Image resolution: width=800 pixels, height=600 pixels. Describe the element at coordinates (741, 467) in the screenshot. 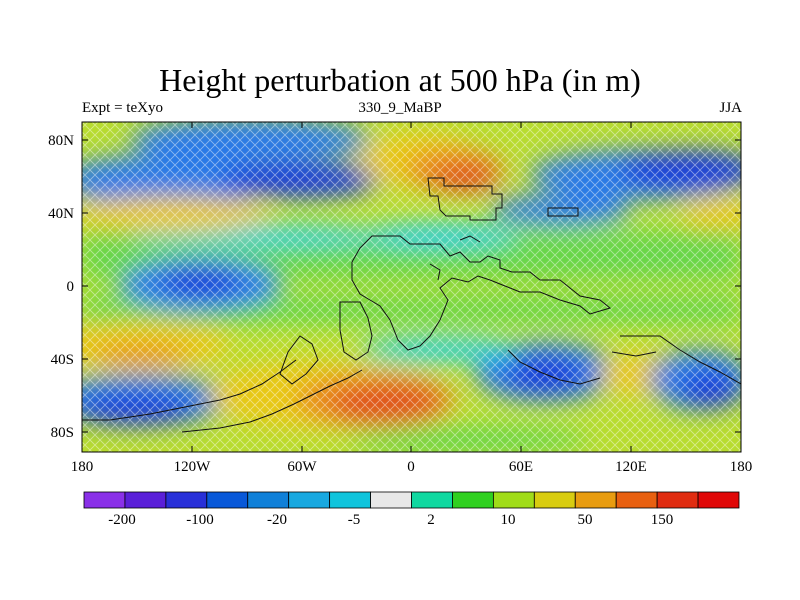

I see `x-tick-label-180e: 180` at that location.